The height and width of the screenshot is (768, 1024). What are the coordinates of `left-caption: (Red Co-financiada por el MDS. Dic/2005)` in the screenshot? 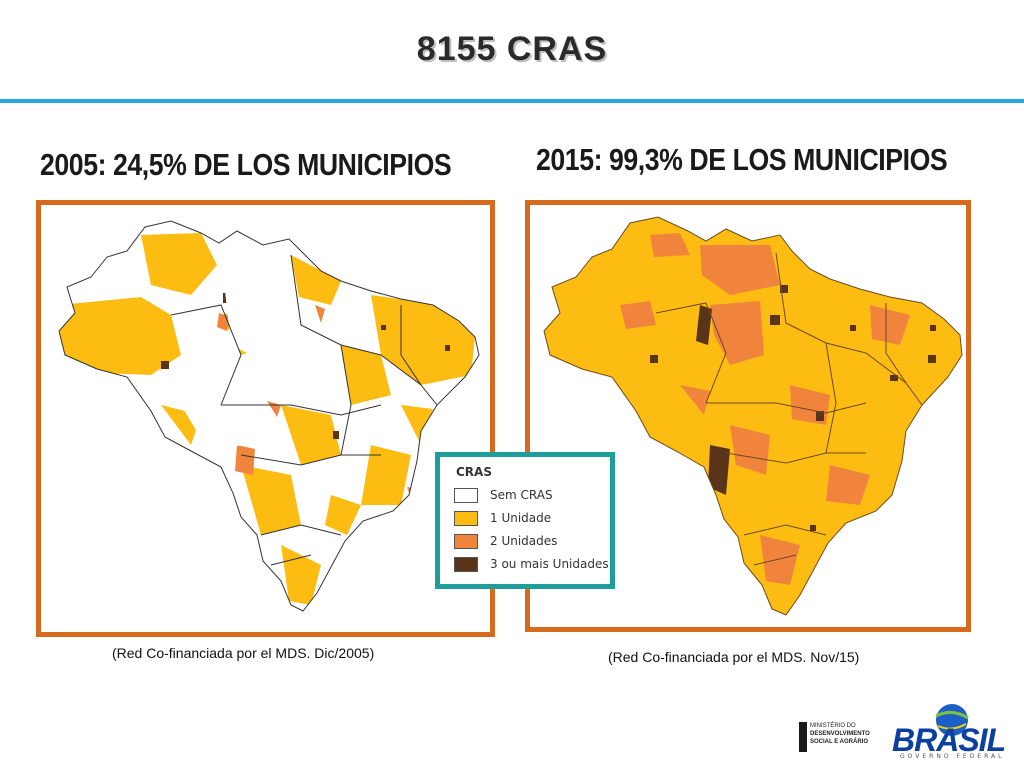 It's located at (243, 653).